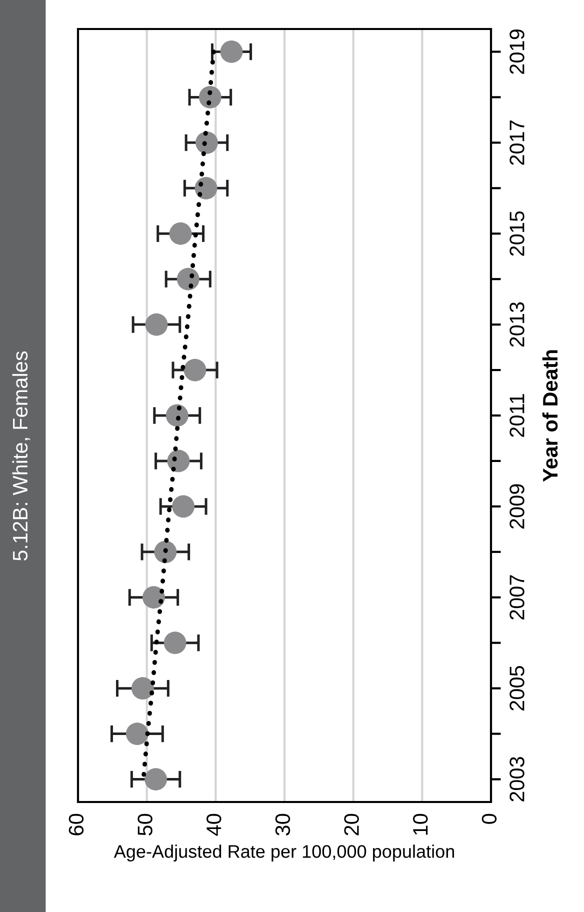  Describe the element at coordinates (21, 456) in the screenshot. I see `text: 5.12B: White, Females` at that location.